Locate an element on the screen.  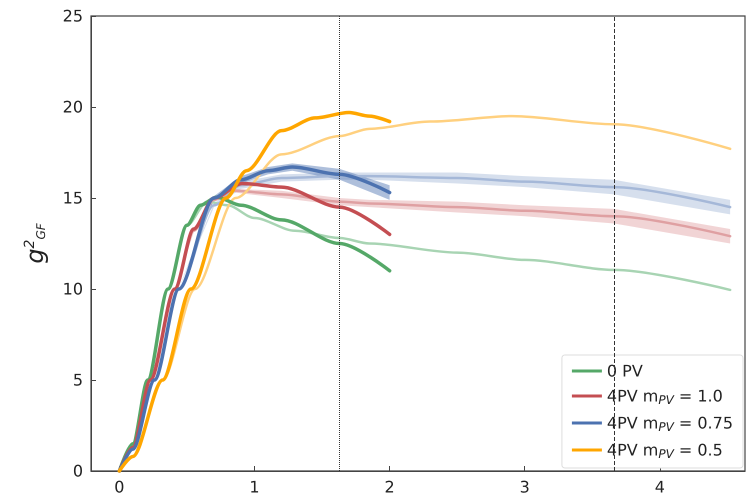
x-tick-label: 1 is located at coordinates (254, 487).